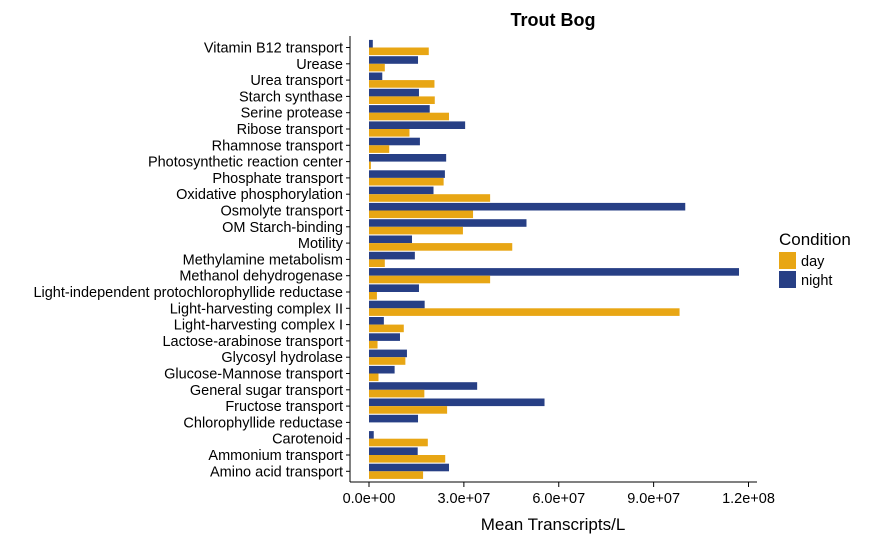  Describe the element at coordinates (463, 499) in the screenshot. I see `x-tick-label: 3.0e+07` at that location.